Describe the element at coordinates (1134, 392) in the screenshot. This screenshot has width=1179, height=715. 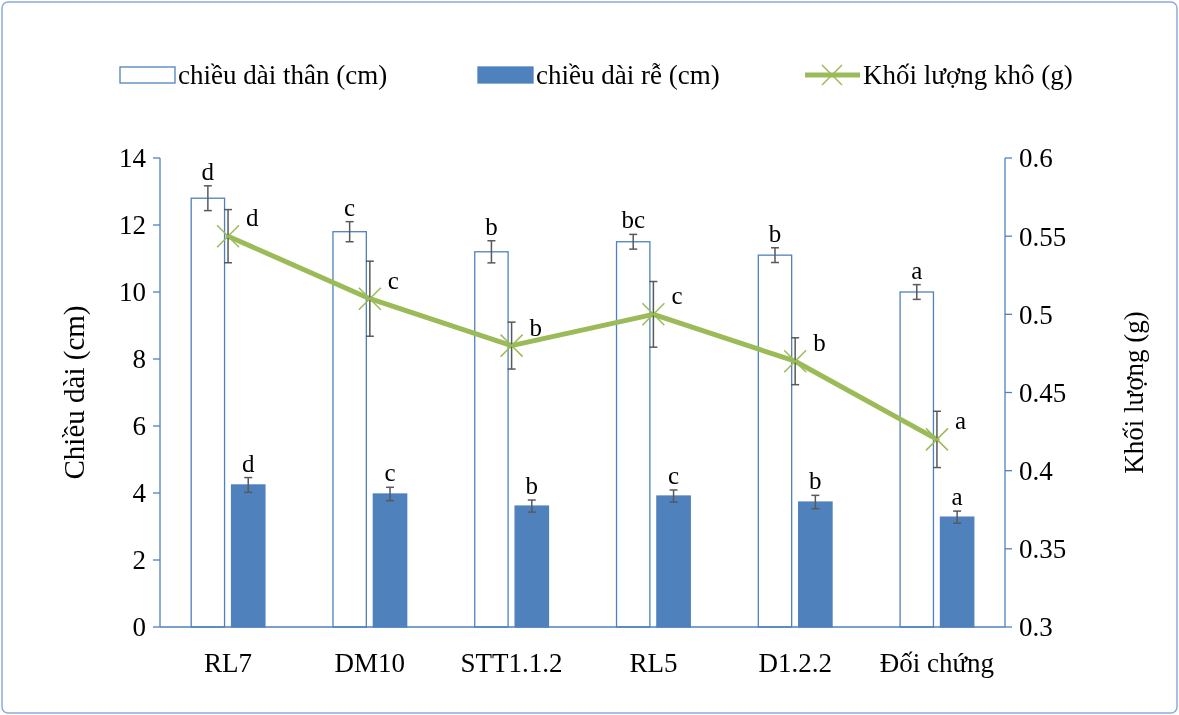
I see `y2-axis-title: Khối lượng (g)` at that location.